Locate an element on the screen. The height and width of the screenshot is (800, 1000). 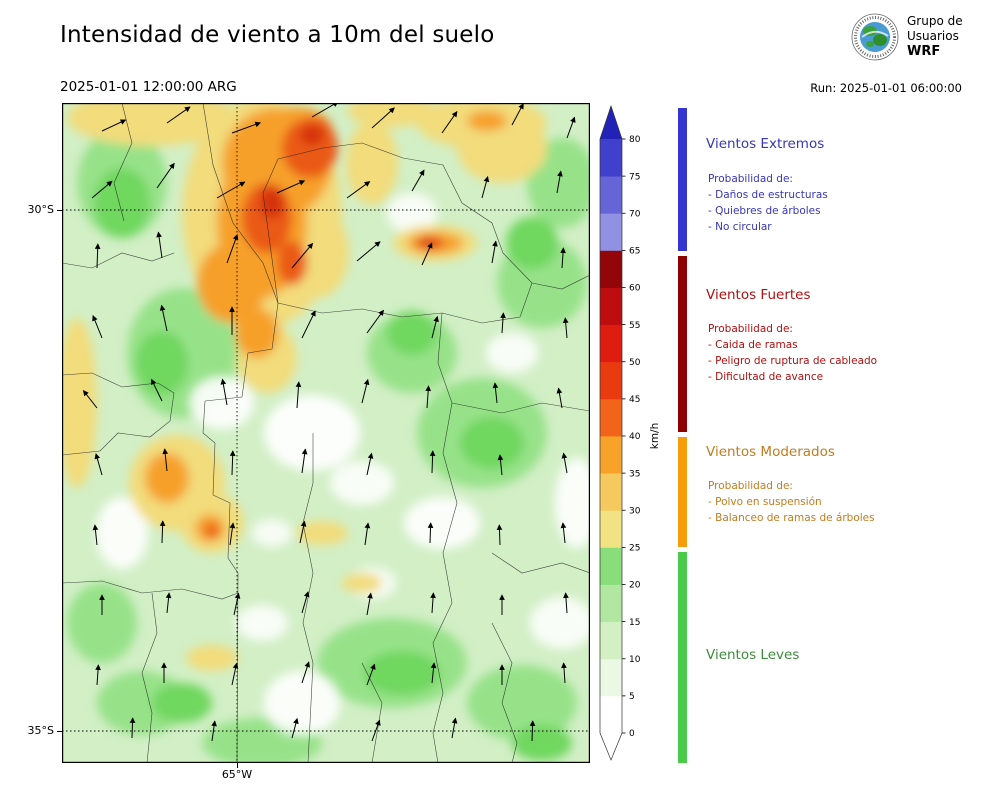
colorbar-svg: 0 5 10 15 20 25 30 35 40 45 50 55 60 65 70 75 80 km/h is located at coordinates (630, 432).